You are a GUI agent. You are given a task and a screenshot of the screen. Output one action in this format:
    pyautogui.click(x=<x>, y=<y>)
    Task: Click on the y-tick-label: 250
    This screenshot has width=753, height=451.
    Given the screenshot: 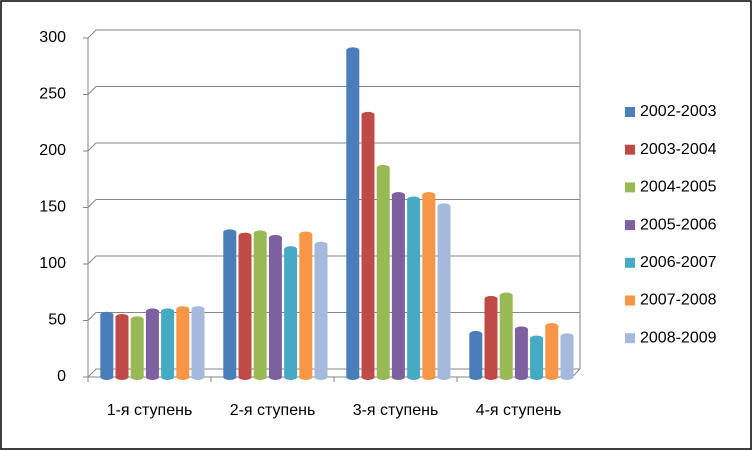 What is the action you would take?
    pyautogui.click(x=52, y=94)
    